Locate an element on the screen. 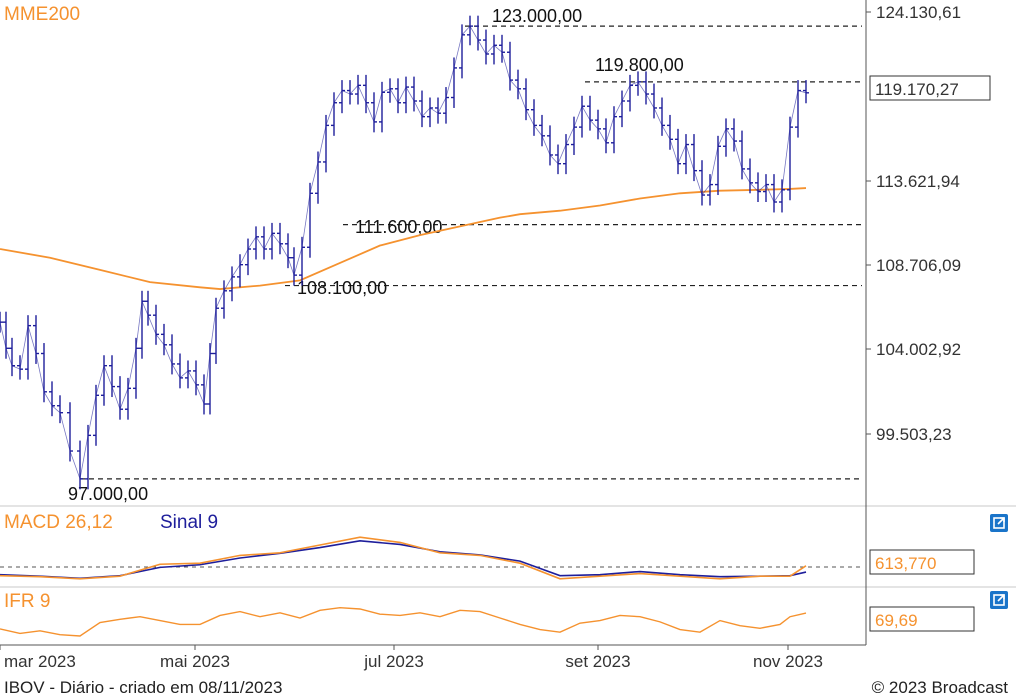  legend-mme200: MME200 is located at coordinates (42, 14).